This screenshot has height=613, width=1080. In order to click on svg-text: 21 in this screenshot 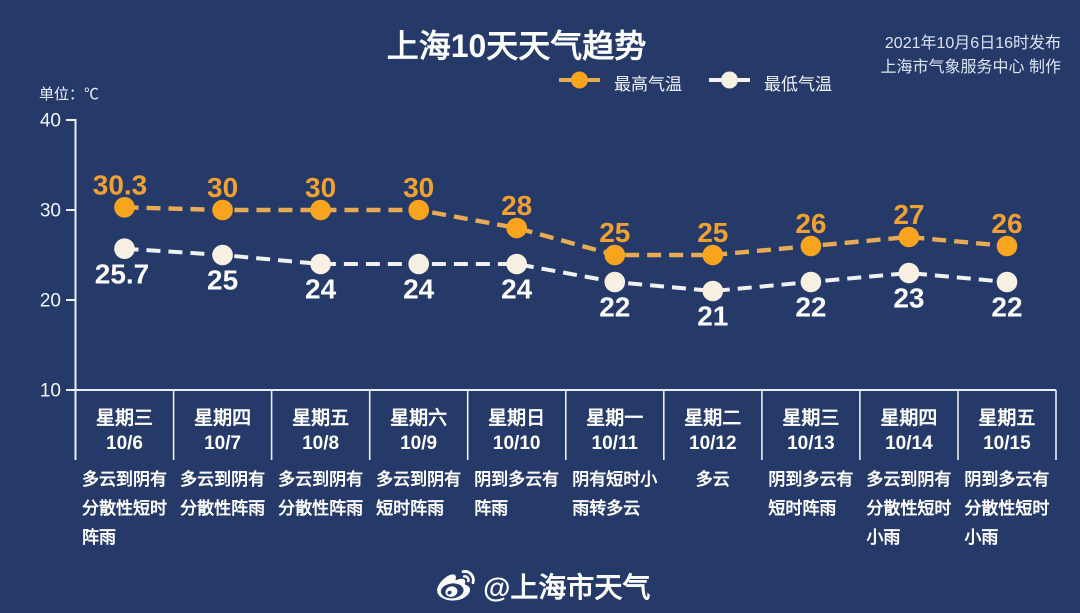, I will do `click(712, 316)`.